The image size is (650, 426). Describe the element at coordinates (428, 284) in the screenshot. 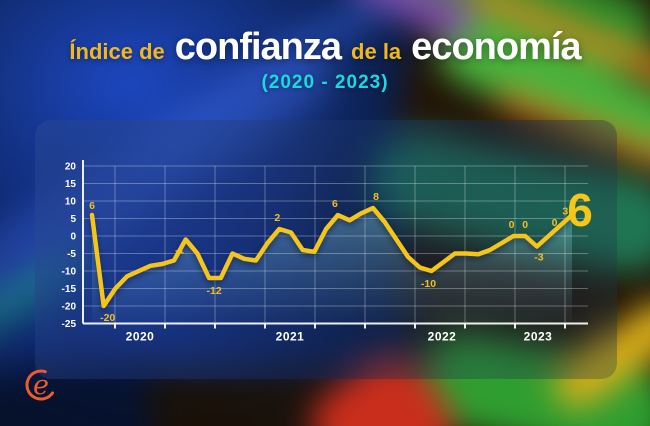

I see `point-value-label: -10` at that location.